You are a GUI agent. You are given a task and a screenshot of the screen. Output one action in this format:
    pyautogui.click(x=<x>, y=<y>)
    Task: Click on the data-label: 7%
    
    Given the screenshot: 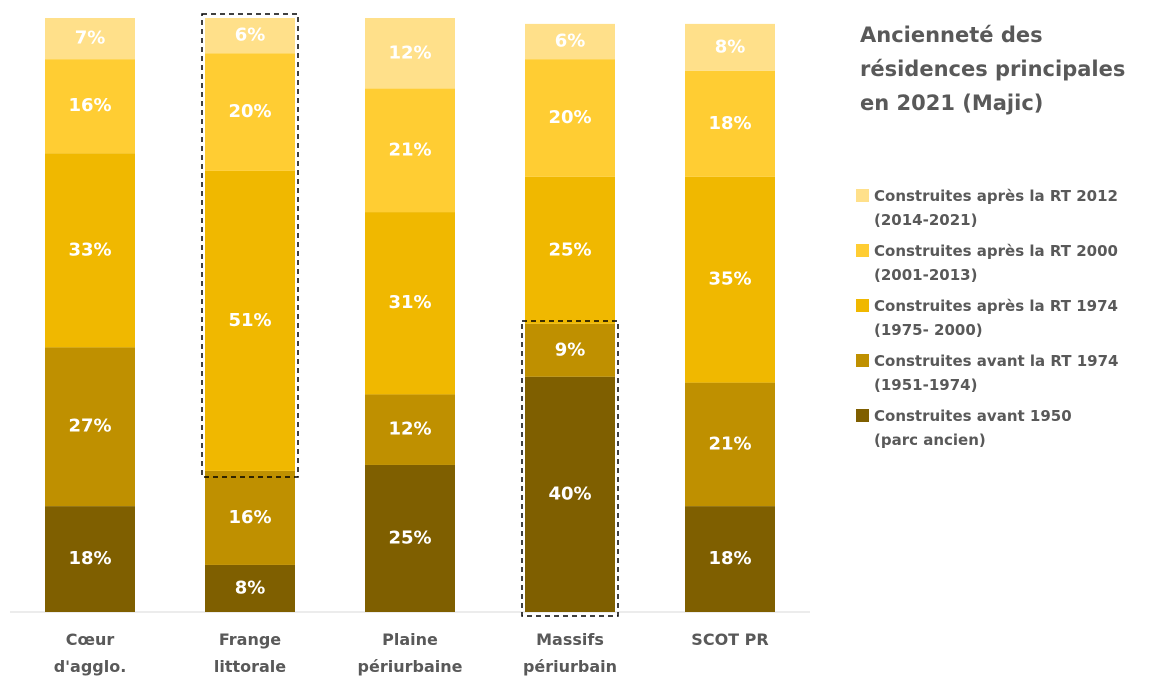 What is the action you would take?
    pyautogui.click(x=90, y=38)
    